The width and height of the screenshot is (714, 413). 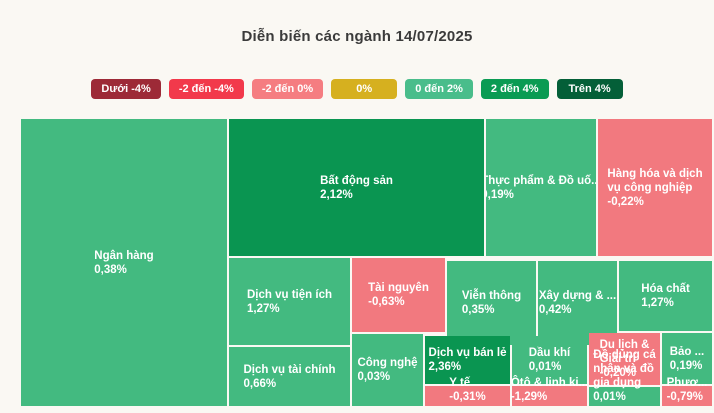 I want to click on treemap-cell-bat-dong-san: Bất động sản 2,12%, so click(x=356, y=187).